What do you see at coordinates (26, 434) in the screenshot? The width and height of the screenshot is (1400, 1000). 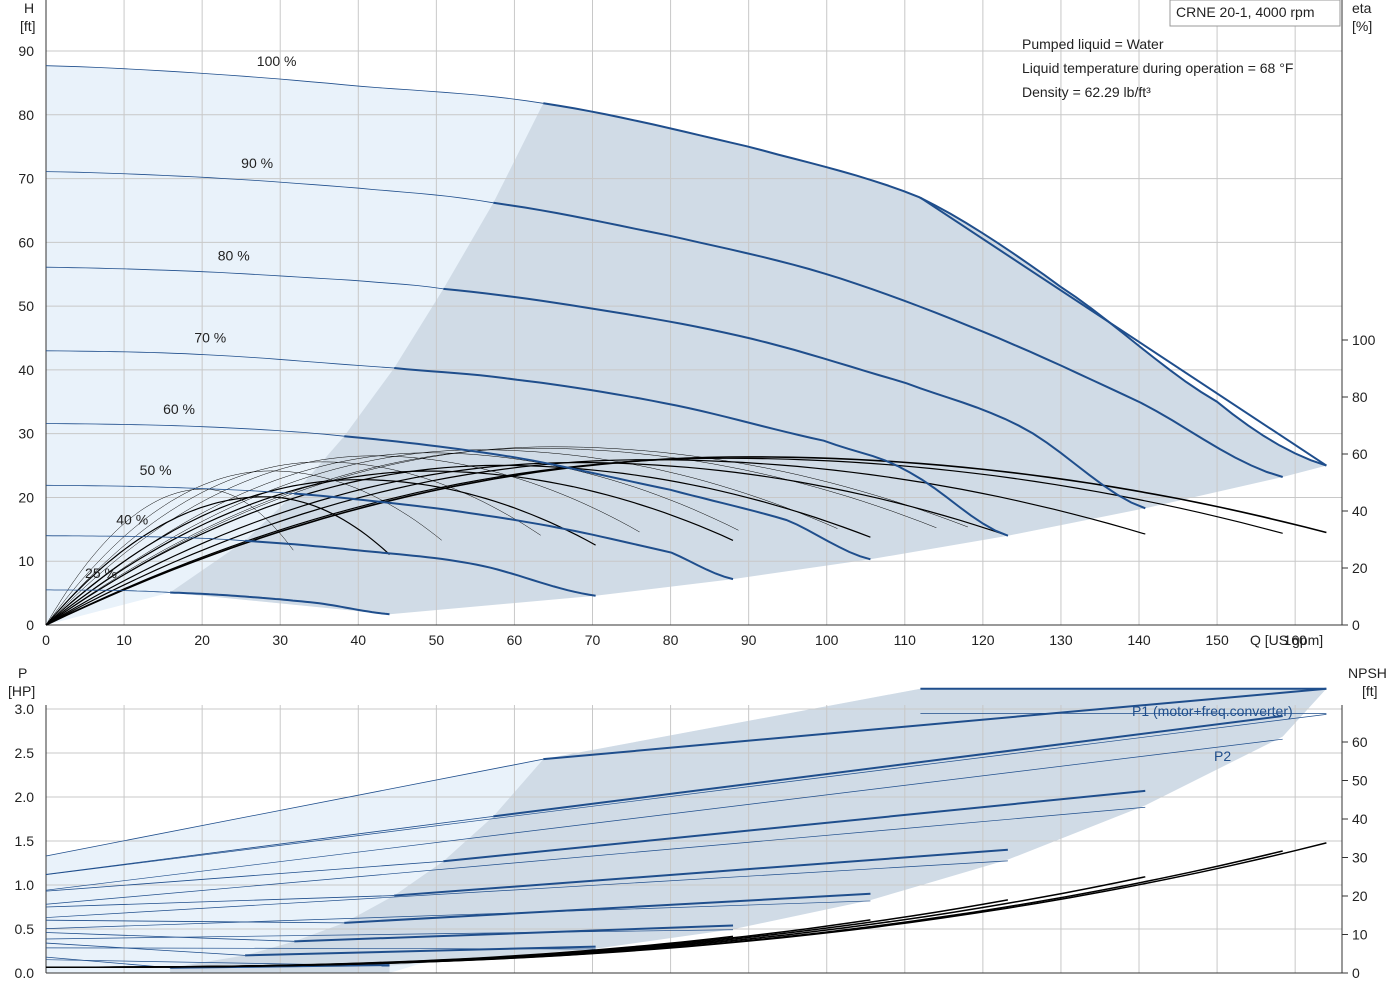 I see `y-left-tick: 30` at bounding box center [26, 434].